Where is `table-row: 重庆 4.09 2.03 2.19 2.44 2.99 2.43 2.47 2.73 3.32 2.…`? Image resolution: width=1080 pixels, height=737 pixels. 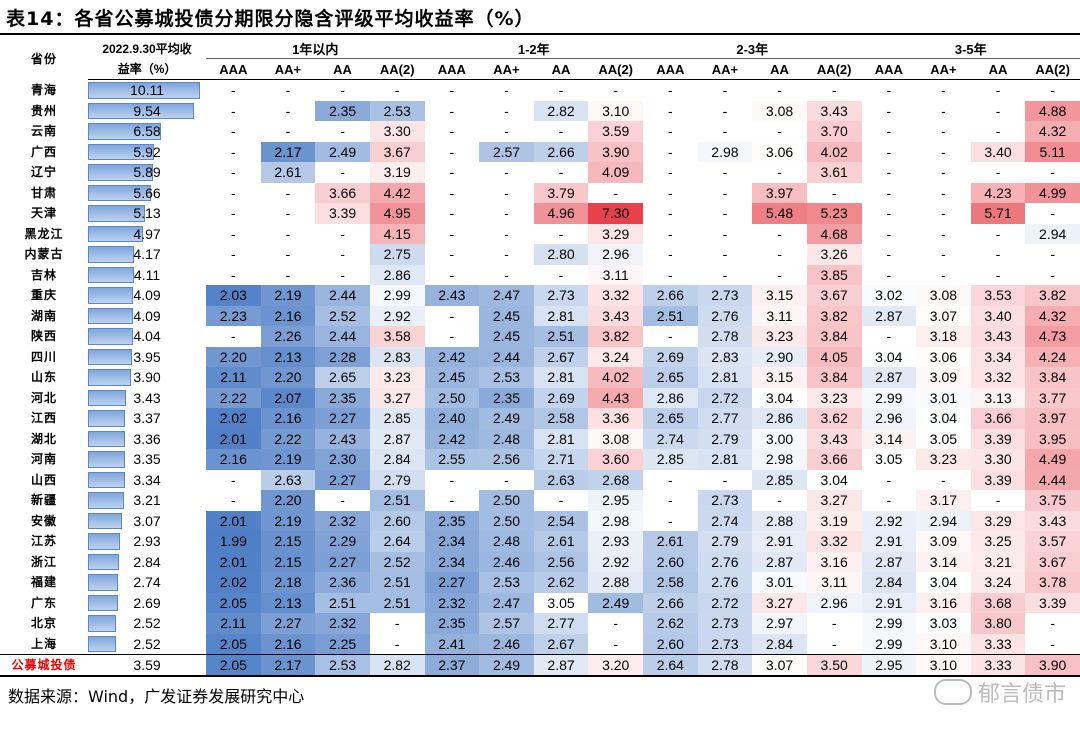 table-row: 重庆 4.09 2.03 2.19 2.44 2.99 2.43 2.47 2.73 3.32 2.… is located at coordinates (540, 295).